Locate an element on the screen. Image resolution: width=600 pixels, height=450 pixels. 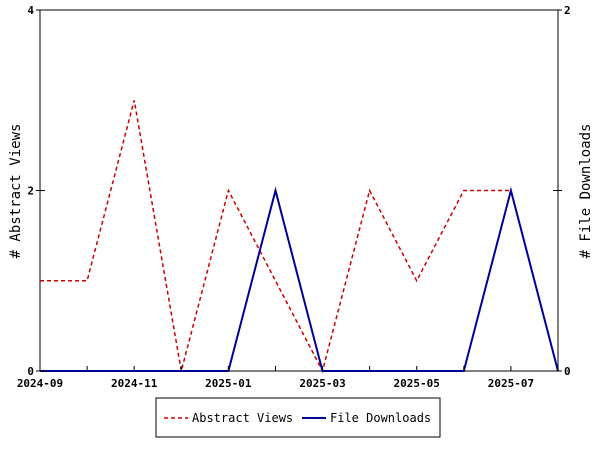
y-right-tick-label: 0 is located at coordinates (567, 371).